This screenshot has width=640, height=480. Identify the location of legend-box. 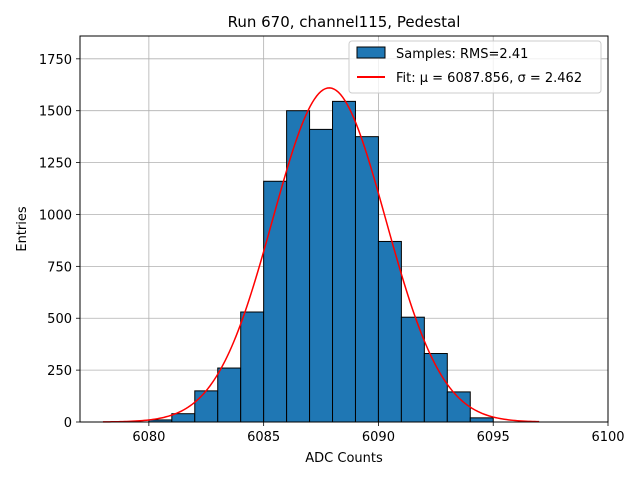
(475, 67).